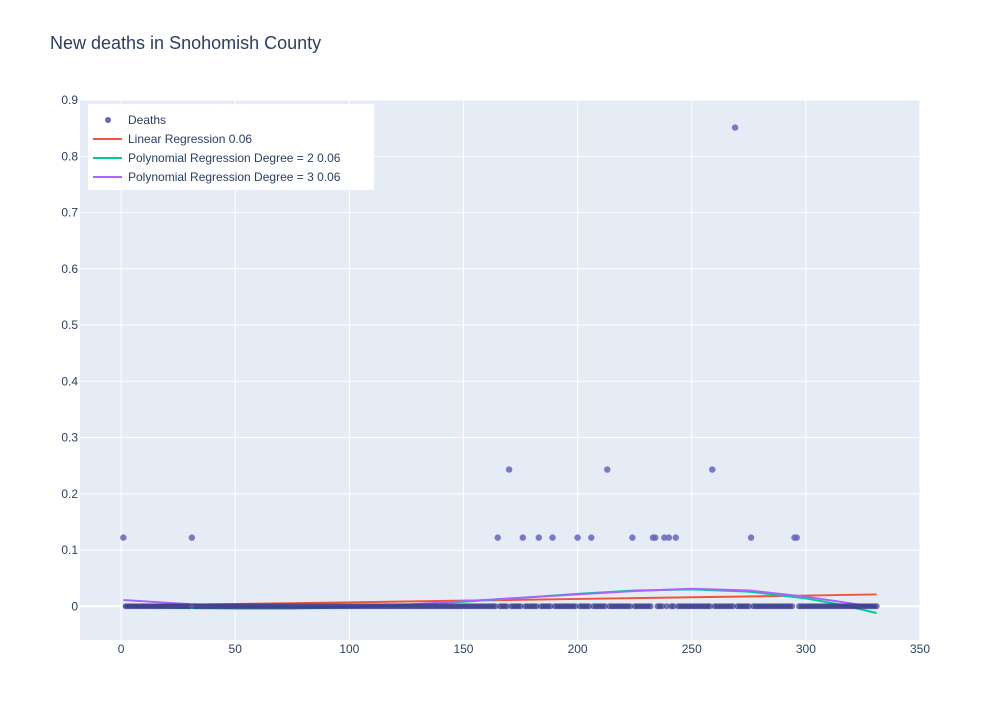 The image size is (1000, 720). What do you see at coordinates (234, 158) in the screenshot?
I see `legend-label-poly2: Polynomial Regression Degree = 2 0.06` at bounding box center [234, 158].